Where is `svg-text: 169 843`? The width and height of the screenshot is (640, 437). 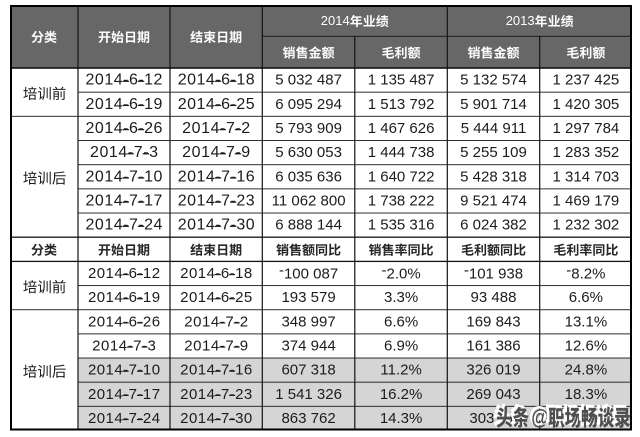 svg-text: 169 843 is located at coordinates (493, 321).